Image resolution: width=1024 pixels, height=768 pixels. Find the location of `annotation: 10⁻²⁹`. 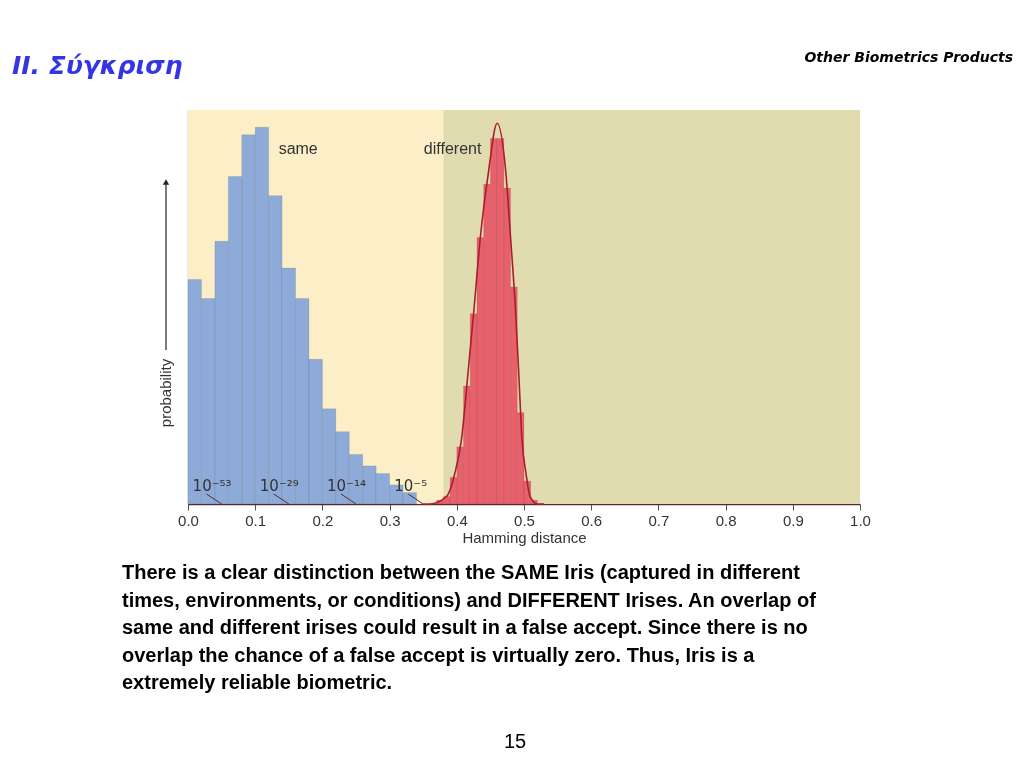

annotation: 10⁻²⁹ is located at coordinates (279, 486).